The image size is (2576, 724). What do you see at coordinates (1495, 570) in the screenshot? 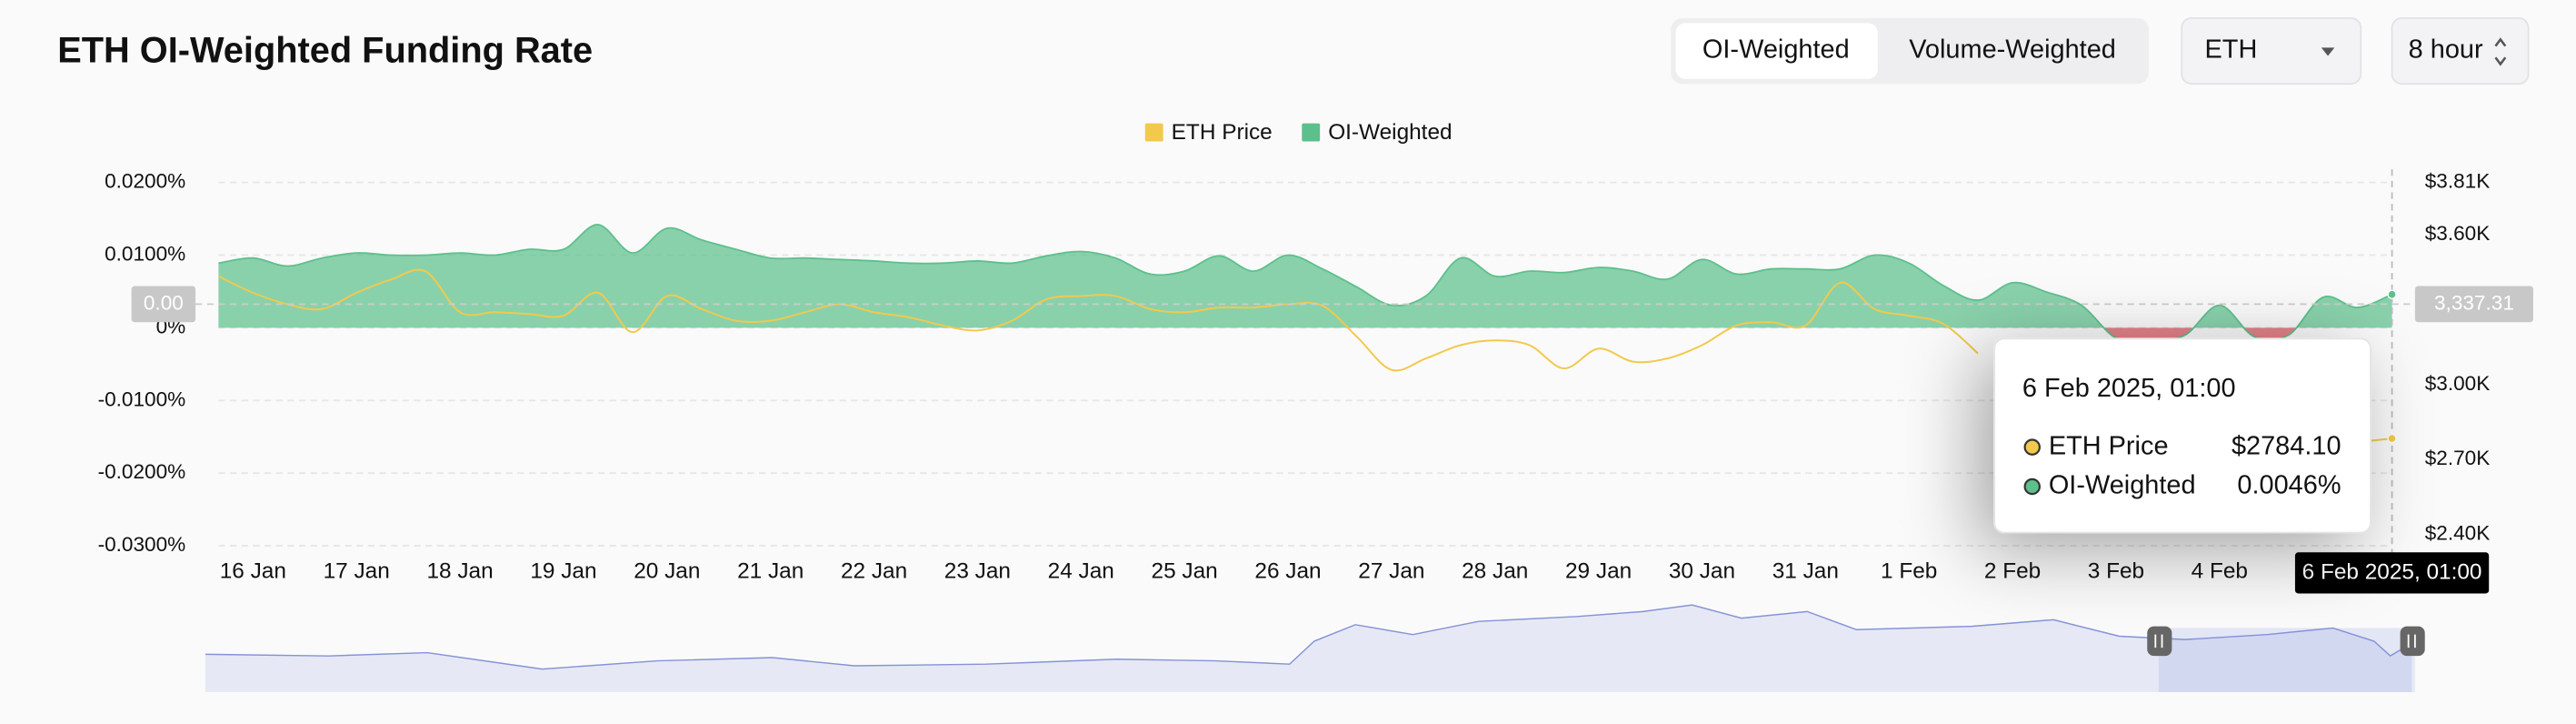
I see `x-tick-label: 28 Jan` at bounding box center [1495, 570].